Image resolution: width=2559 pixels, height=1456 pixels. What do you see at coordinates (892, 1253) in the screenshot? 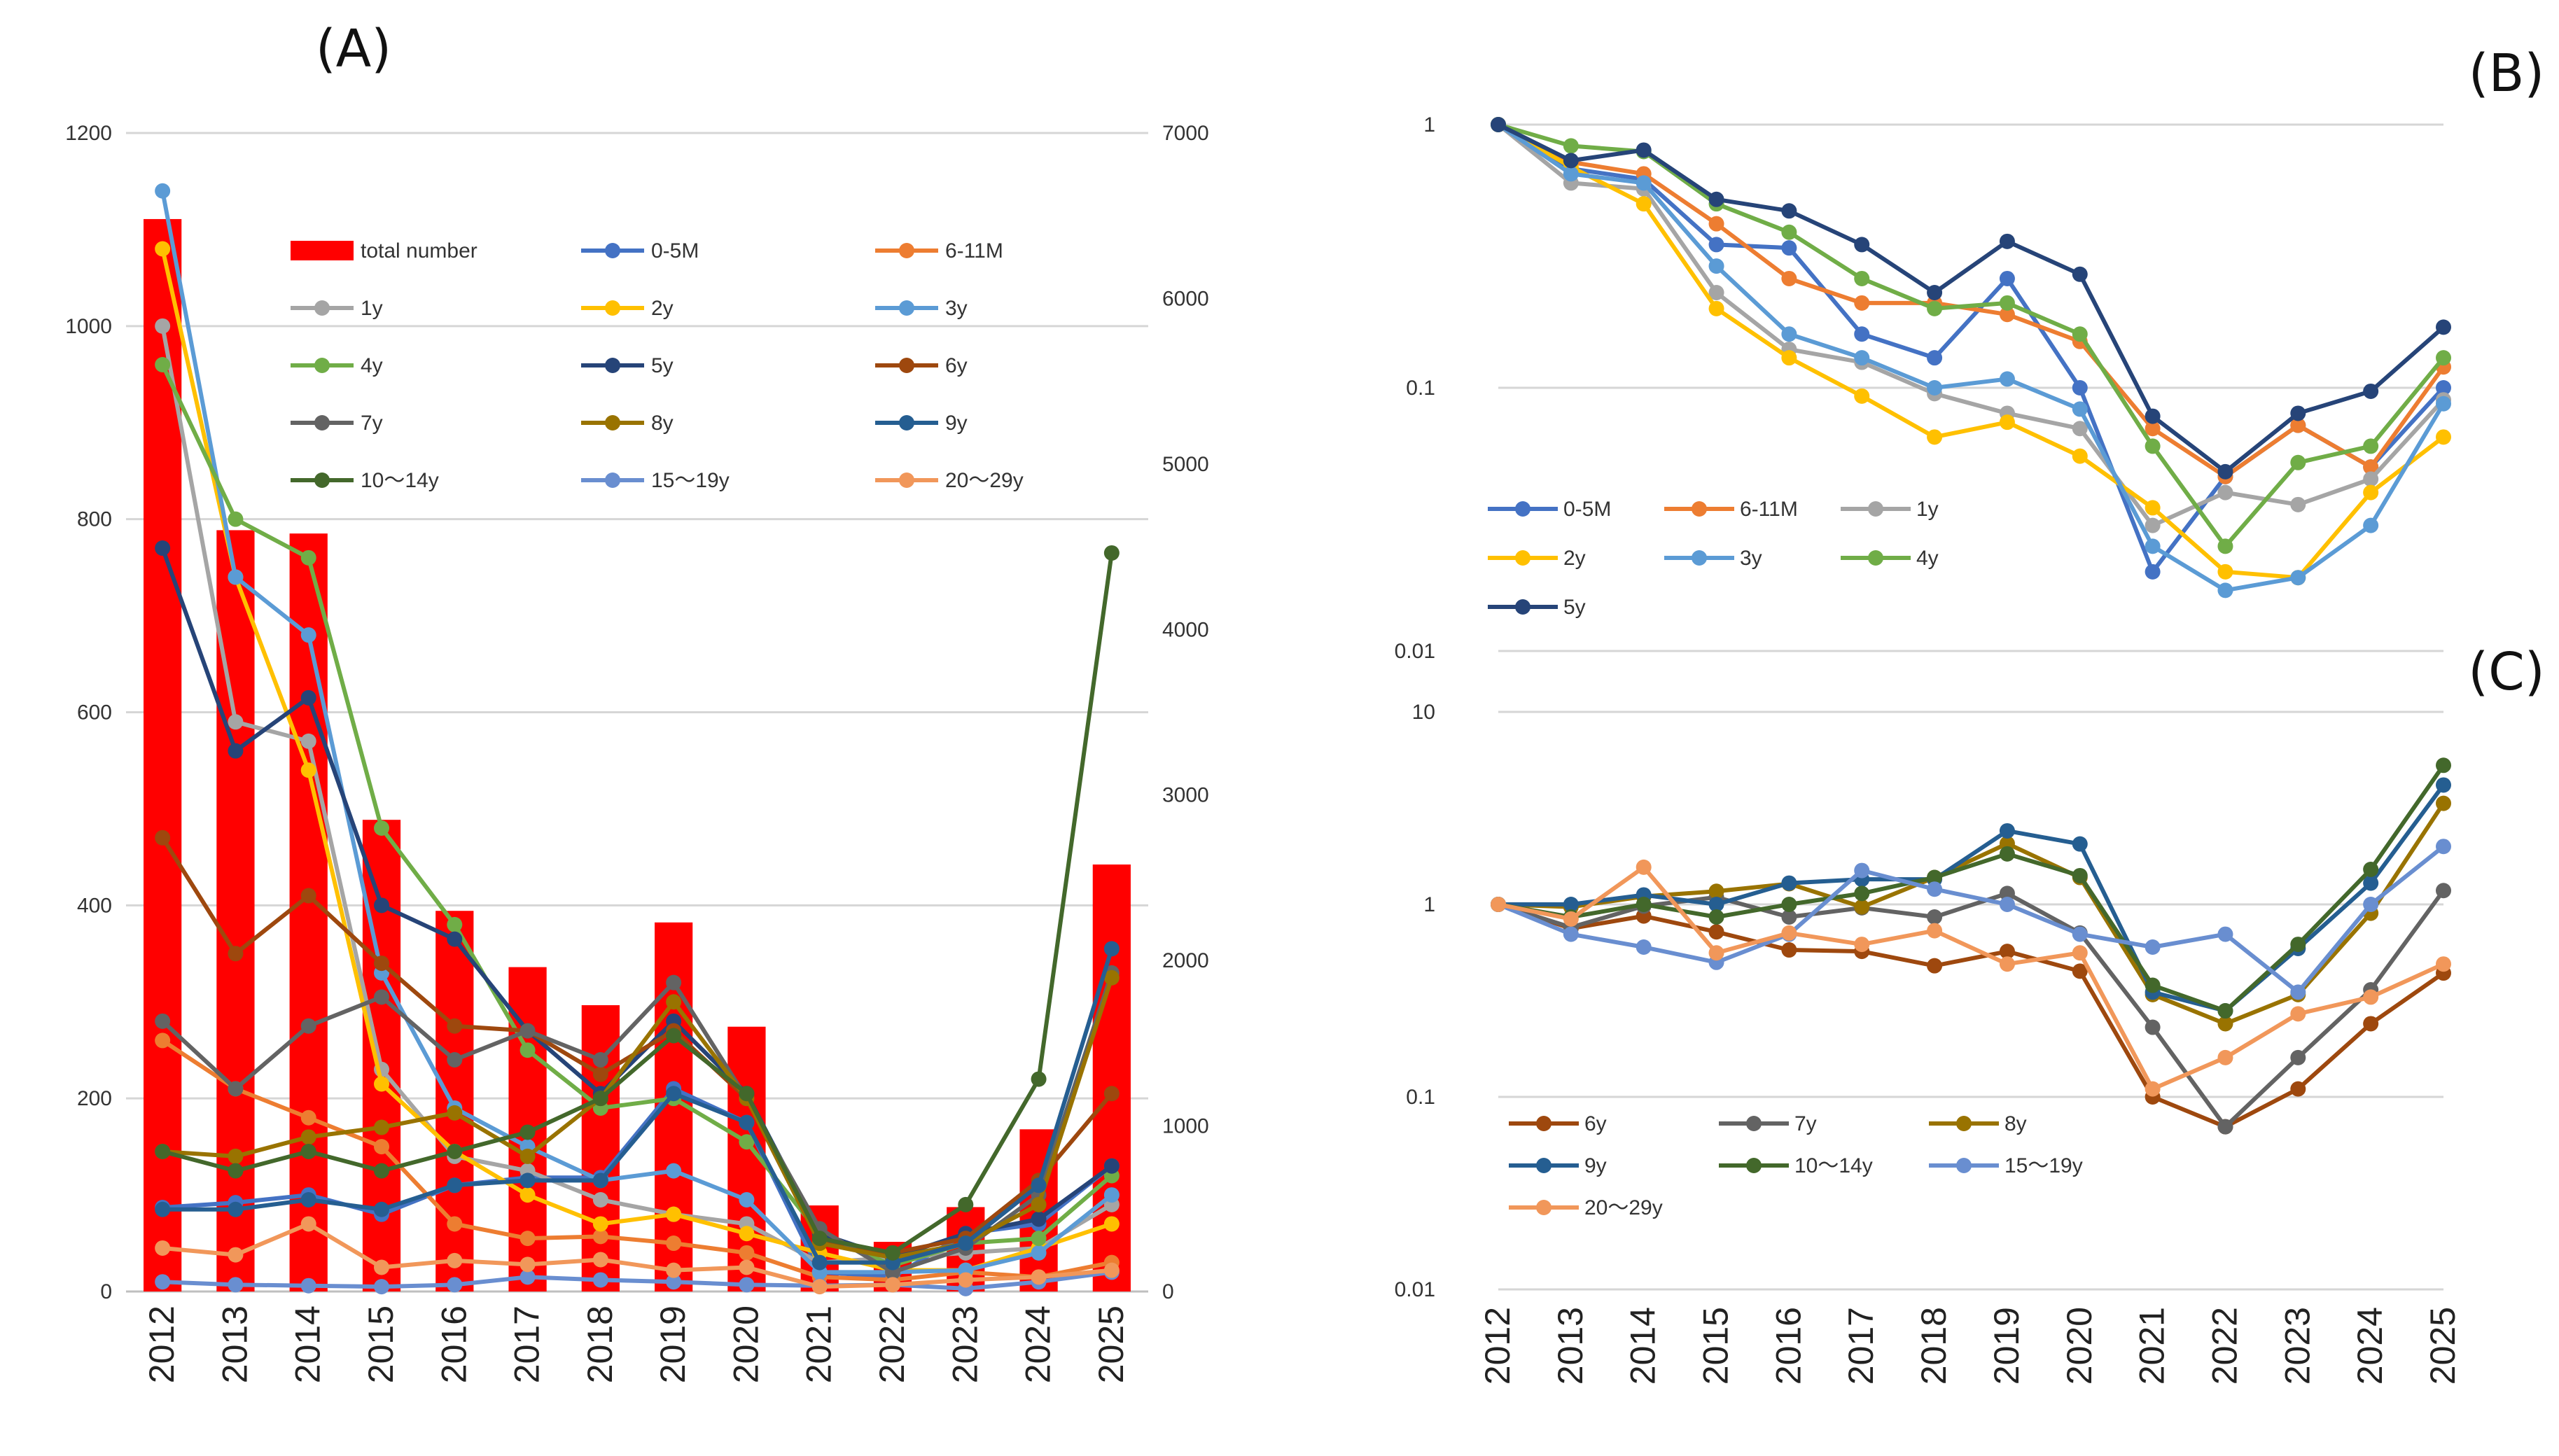
I see `point-10-14y-2022` at bounding box center [892, 1253].